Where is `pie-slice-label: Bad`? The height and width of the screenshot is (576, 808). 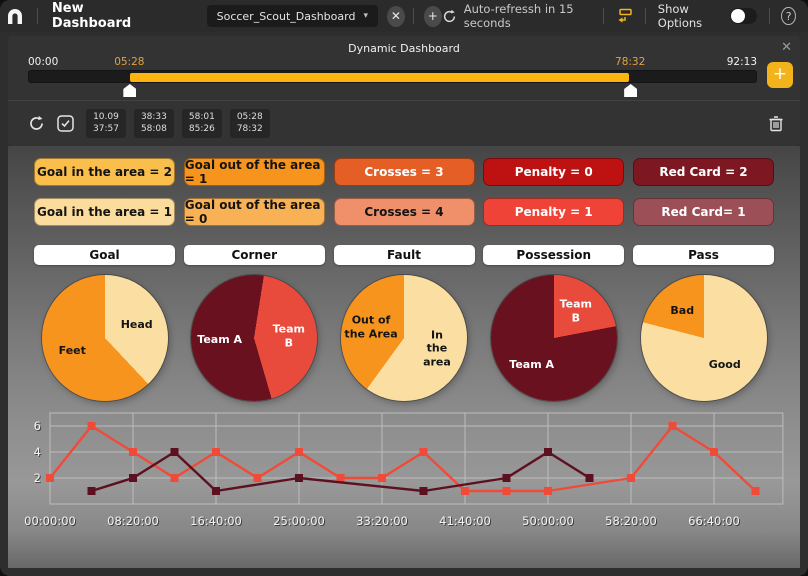
pie-slice-label: Bad is located at coordinates (682, 310).